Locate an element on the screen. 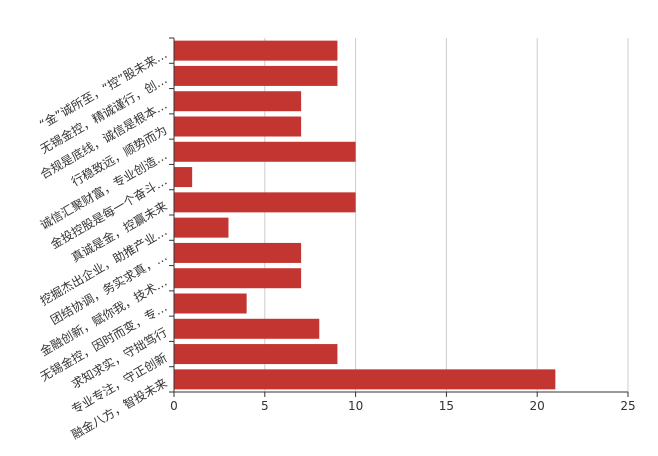 The height and width of the screenshot is (456, 658). x-tick-label: 5 is located at coordinates (265, 406).